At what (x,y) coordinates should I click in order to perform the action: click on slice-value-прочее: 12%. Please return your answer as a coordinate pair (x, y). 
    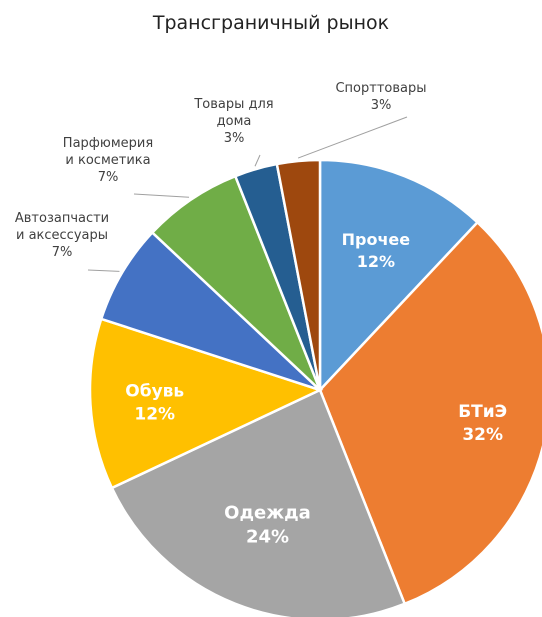
    Looking at the image, I should click on (376, 261).